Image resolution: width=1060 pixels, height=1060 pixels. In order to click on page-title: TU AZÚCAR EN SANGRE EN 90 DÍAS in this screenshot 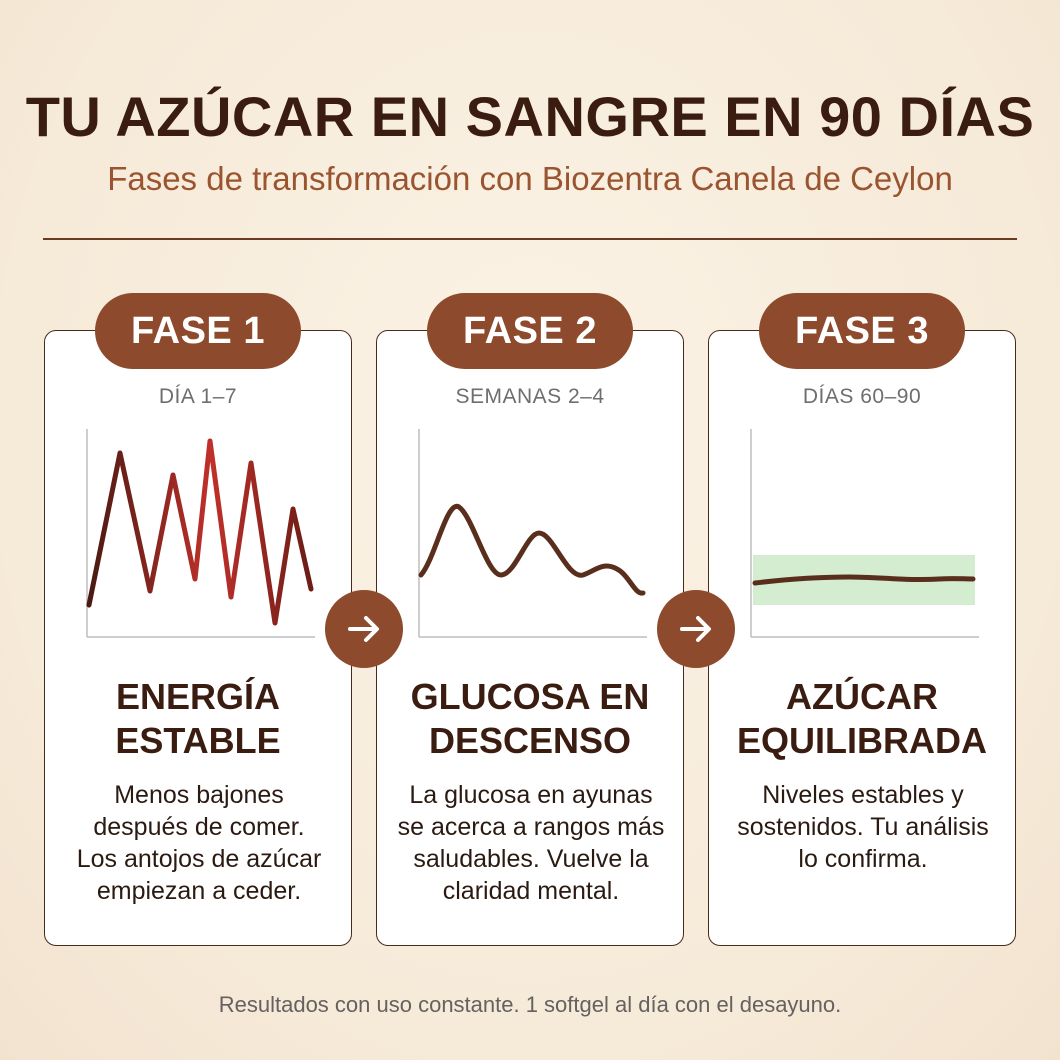, I will do `click(530, 116)`.